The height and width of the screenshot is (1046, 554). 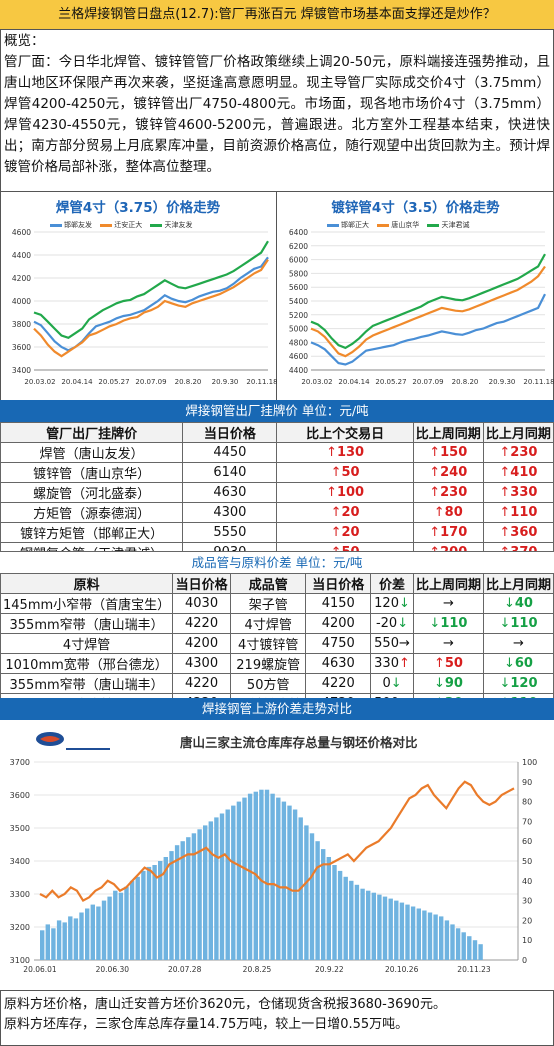 What do you see at coordinates (206, 1024) in the screenshot?
I see `footer-line: 原料方坯库存，三家仓库总库存量14.75万吨，较上一日增0.55万吨。` at bounding box center [206, 1024].